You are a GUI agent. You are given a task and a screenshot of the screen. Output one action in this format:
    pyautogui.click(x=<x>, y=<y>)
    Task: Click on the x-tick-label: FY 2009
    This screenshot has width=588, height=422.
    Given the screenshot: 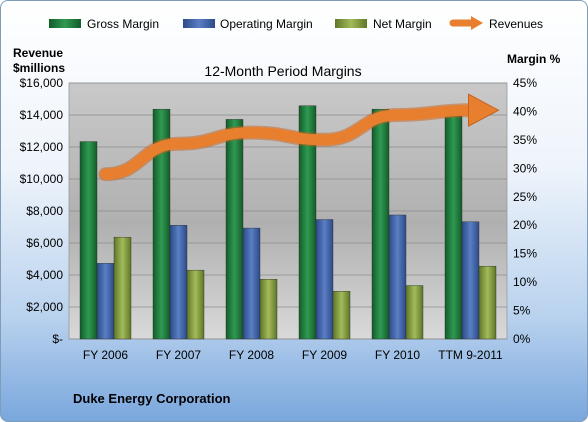 What is the action you would take?
    pyautogui.click(x=324, y=355)
    